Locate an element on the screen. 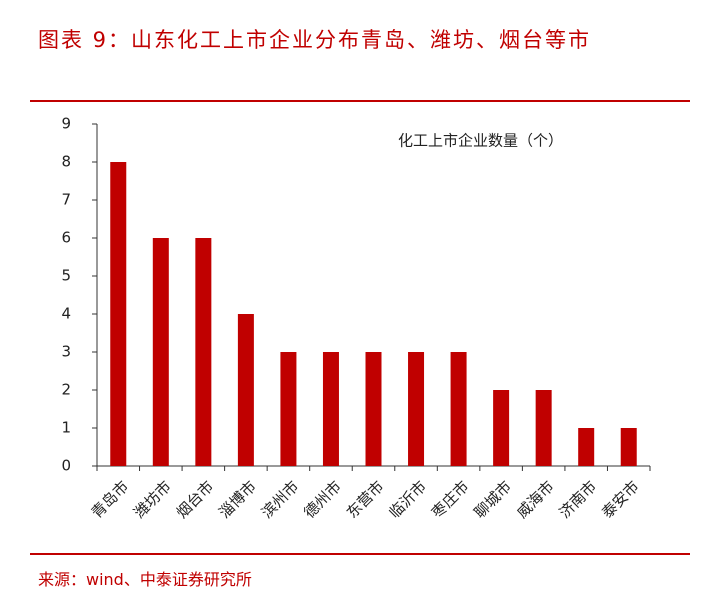 The height and width of the screenshot is (599, 720). legend-label: 化工上市企业数量（个） is located at coordinates (480, 141).